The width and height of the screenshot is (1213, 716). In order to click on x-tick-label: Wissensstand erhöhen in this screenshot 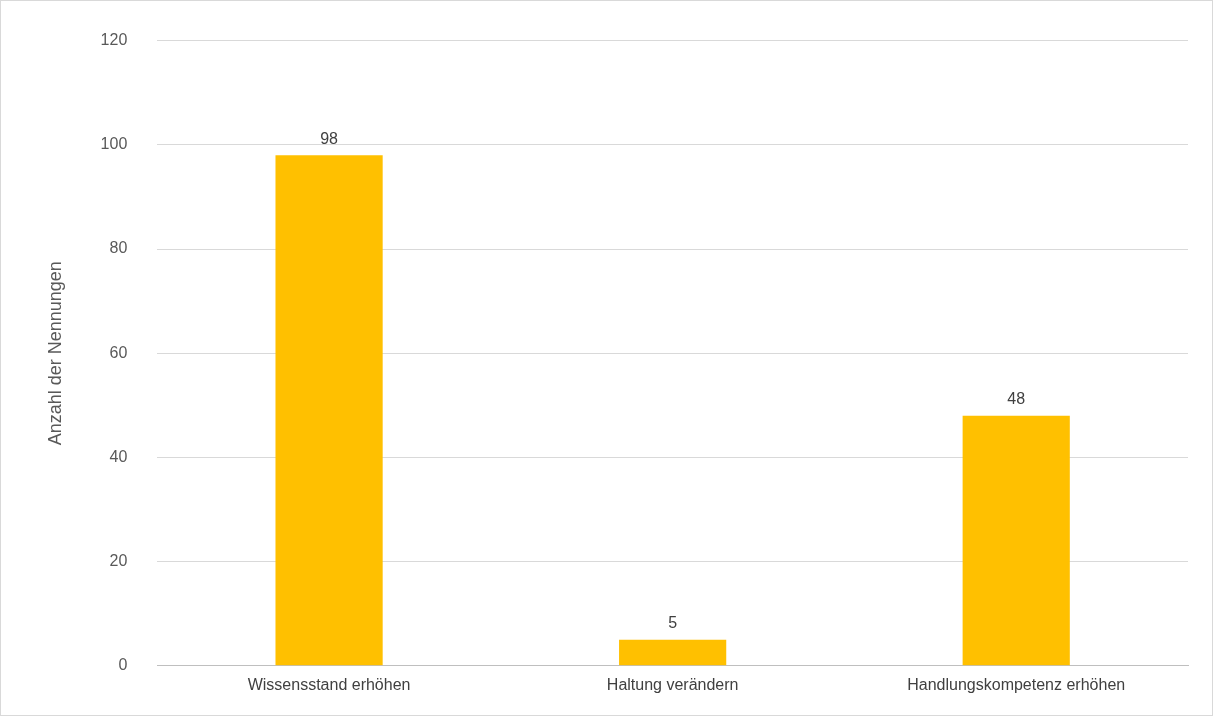, I will do `click(329, 684)`.